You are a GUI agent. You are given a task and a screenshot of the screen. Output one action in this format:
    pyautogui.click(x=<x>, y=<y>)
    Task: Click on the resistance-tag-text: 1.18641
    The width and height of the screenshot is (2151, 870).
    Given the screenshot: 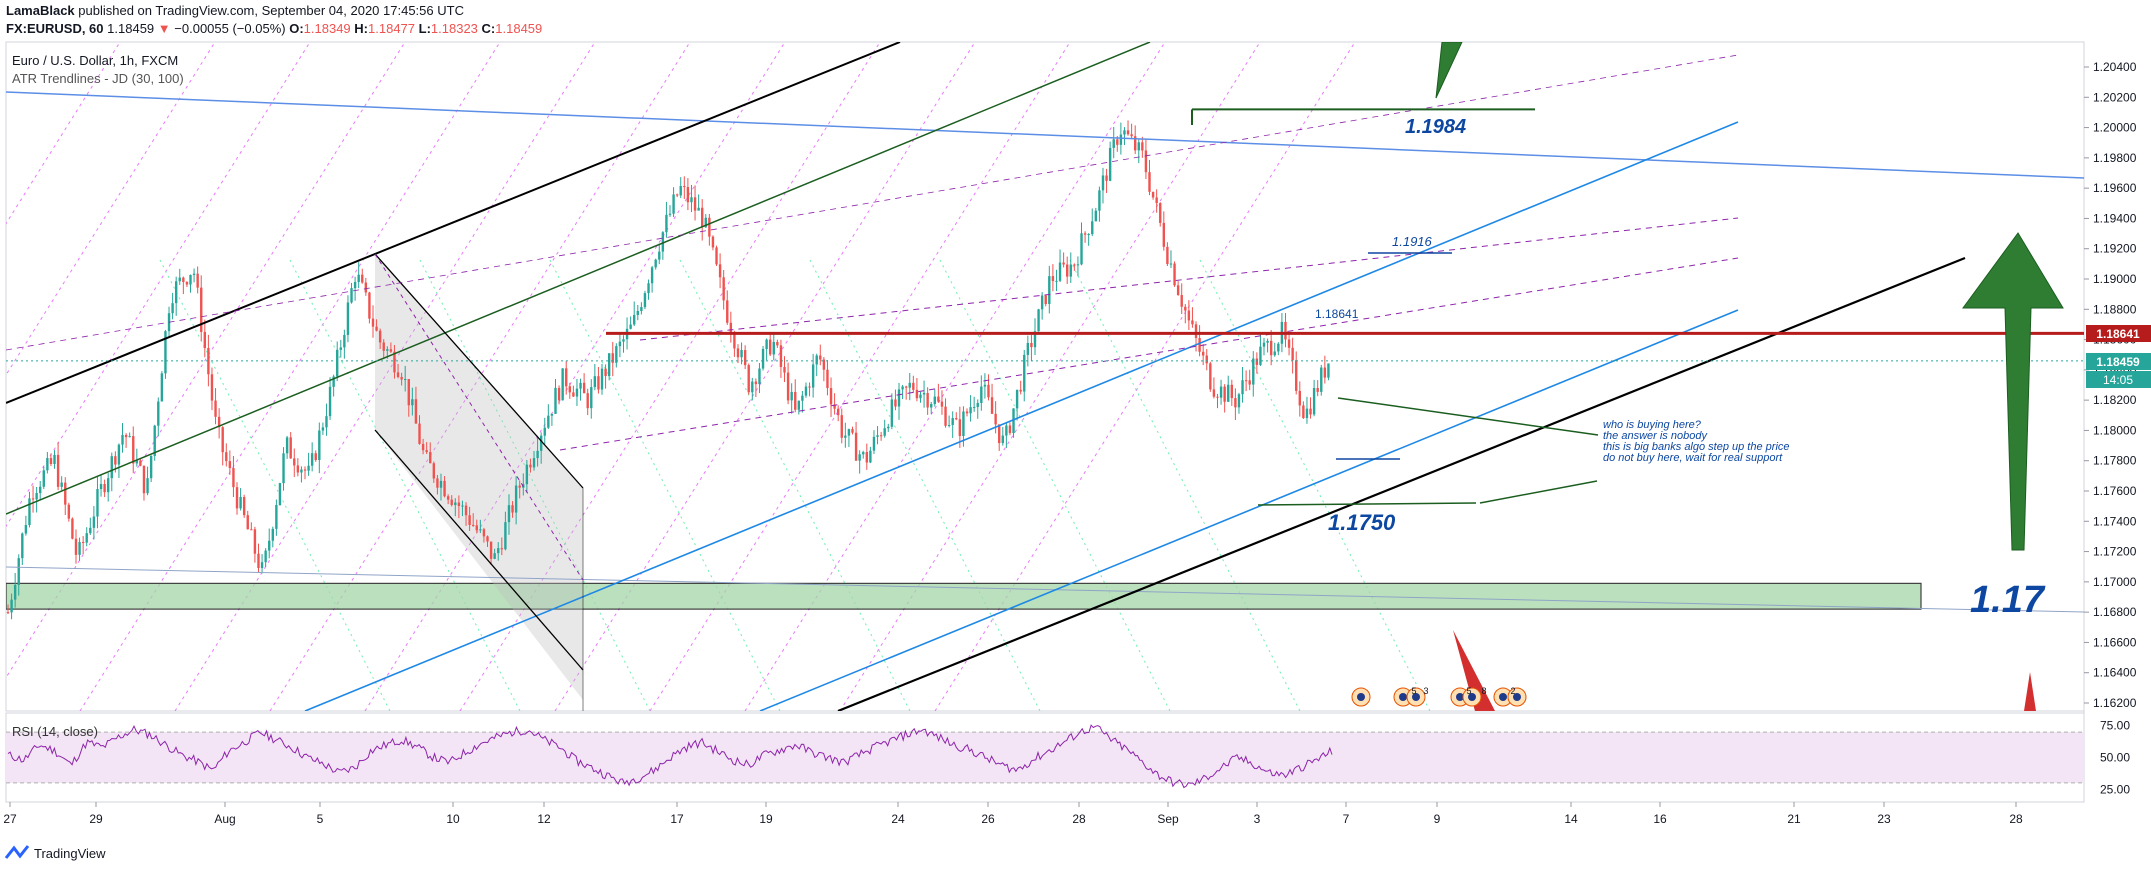 What is the action you would take?
    pyautogui.click(x=2118, y=334)
    